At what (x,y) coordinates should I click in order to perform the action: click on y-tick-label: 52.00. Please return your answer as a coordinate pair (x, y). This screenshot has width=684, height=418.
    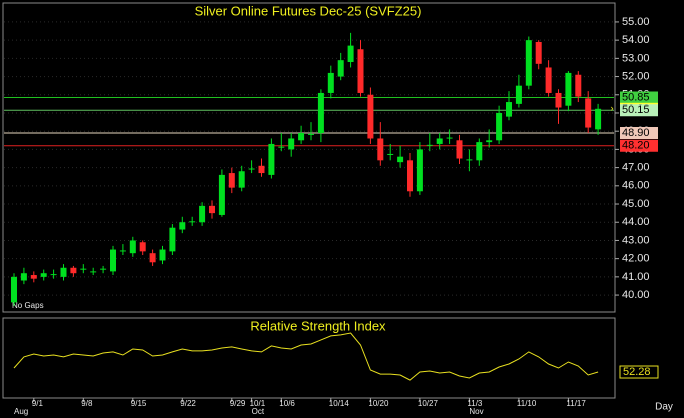
    Looking at the image, I should click on (636, 76).